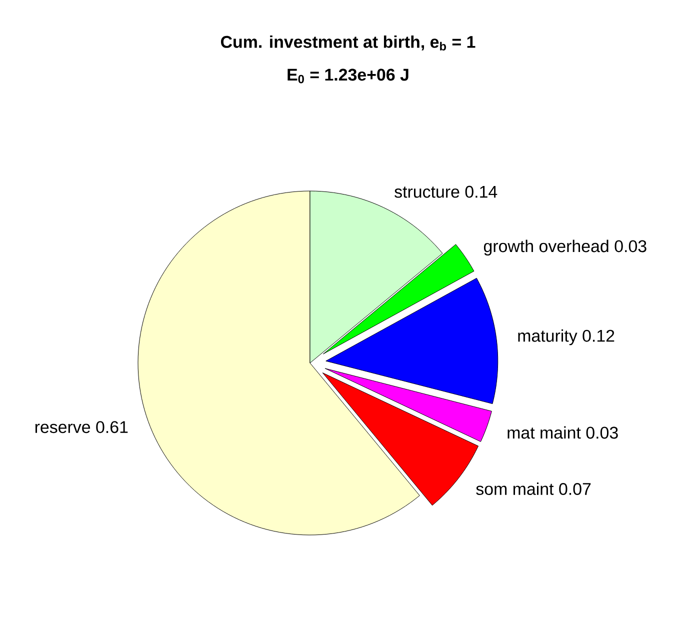 Image resolution: width=696 pixels, height=618 pixels. What do you see at coordinates (544, 432) in the screenshot?
I see `slice-label: mat maint` at bounding box center [544, 432].